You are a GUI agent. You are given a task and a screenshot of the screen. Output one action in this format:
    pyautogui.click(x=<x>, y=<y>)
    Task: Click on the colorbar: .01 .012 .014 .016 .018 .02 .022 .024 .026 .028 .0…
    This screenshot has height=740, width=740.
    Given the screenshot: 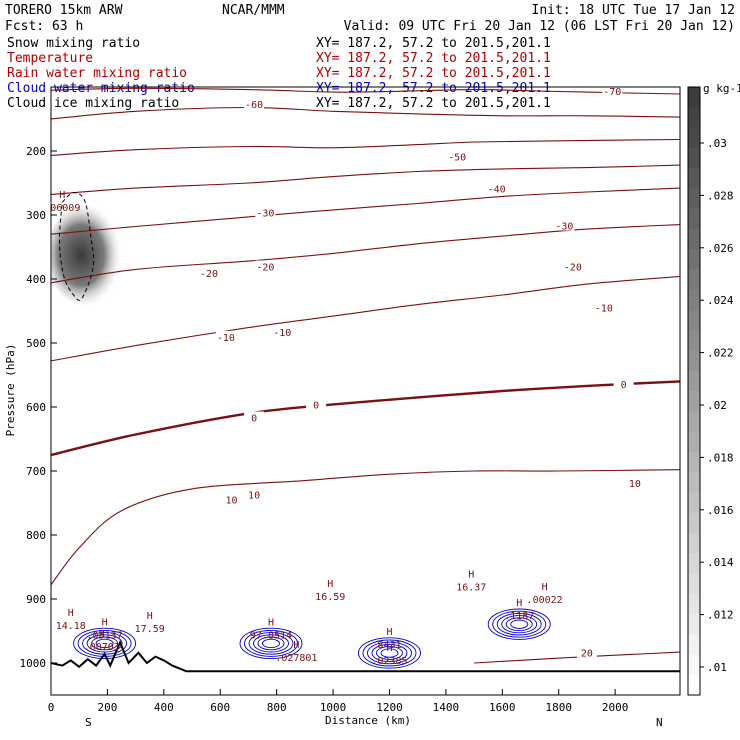 What is the action you would take?
    pyautogui.click(x=713, y=389)
    